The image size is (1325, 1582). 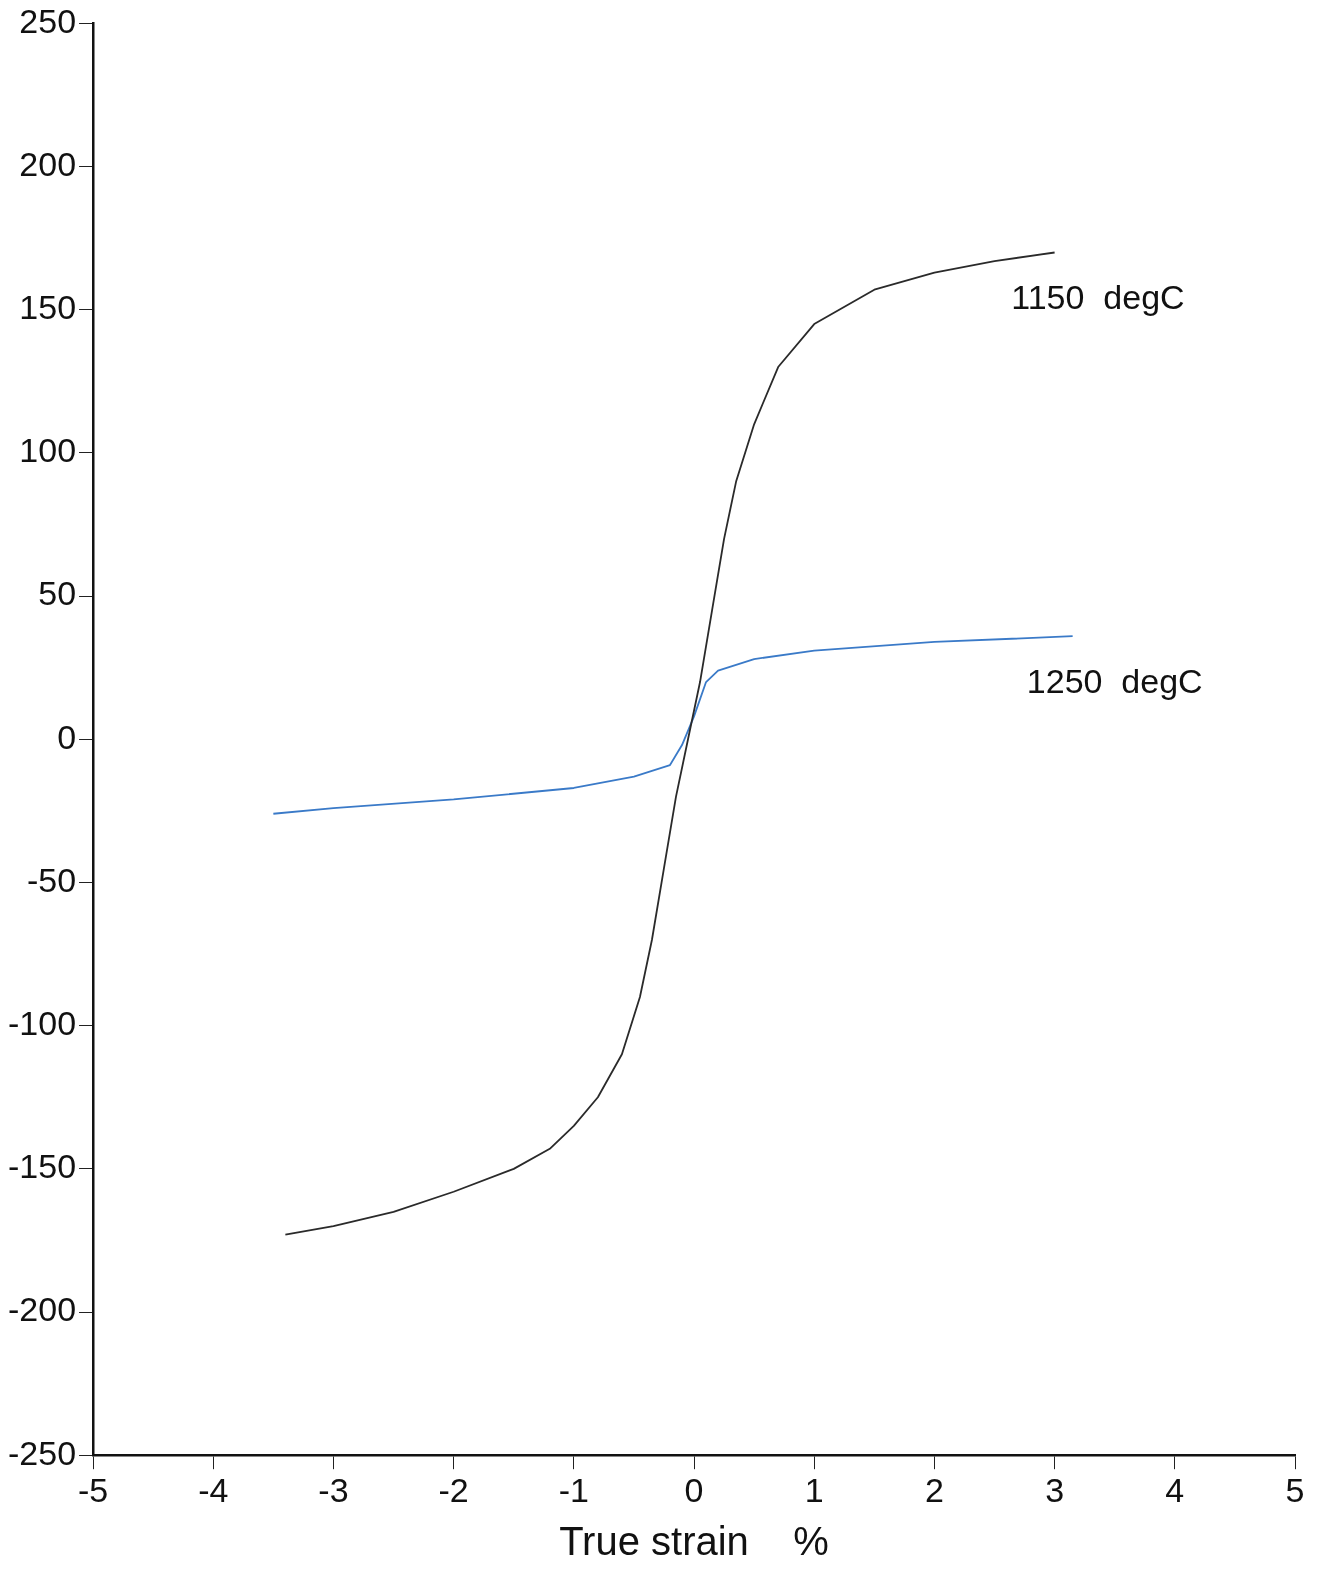 What do you see at coordinates (42, 1309) in the screenshot?
I see `y-tick-label: -200` at bounding box center [42, 1309].